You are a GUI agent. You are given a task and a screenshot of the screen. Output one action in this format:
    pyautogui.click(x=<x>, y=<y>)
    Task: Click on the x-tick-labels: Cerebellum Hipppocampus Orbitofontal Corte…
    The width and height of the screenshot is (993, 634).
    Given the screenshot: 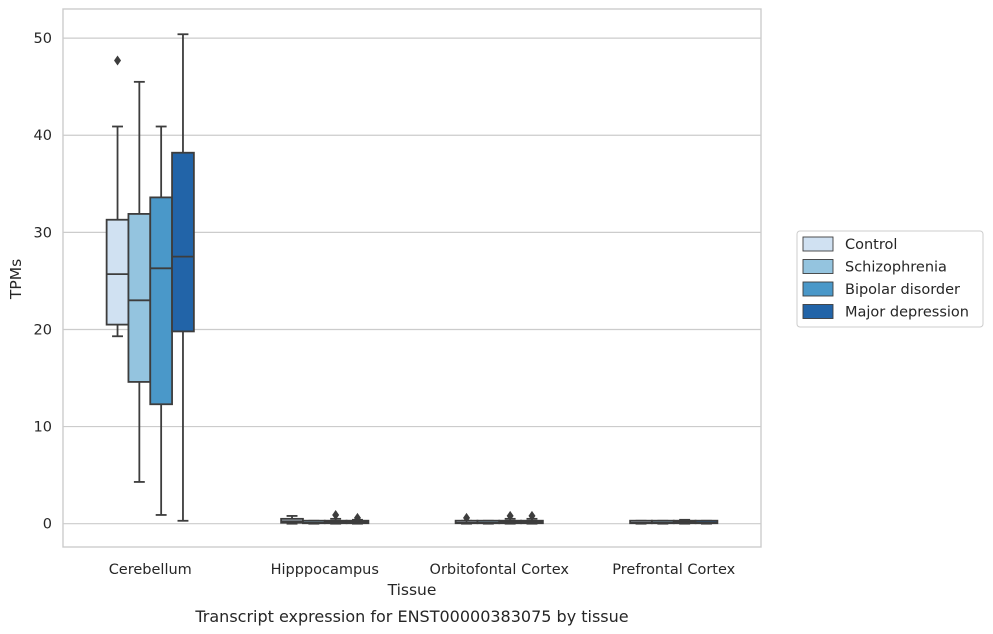 What is the action you would take?
    pyautogui.click(x=422, y=570)
    